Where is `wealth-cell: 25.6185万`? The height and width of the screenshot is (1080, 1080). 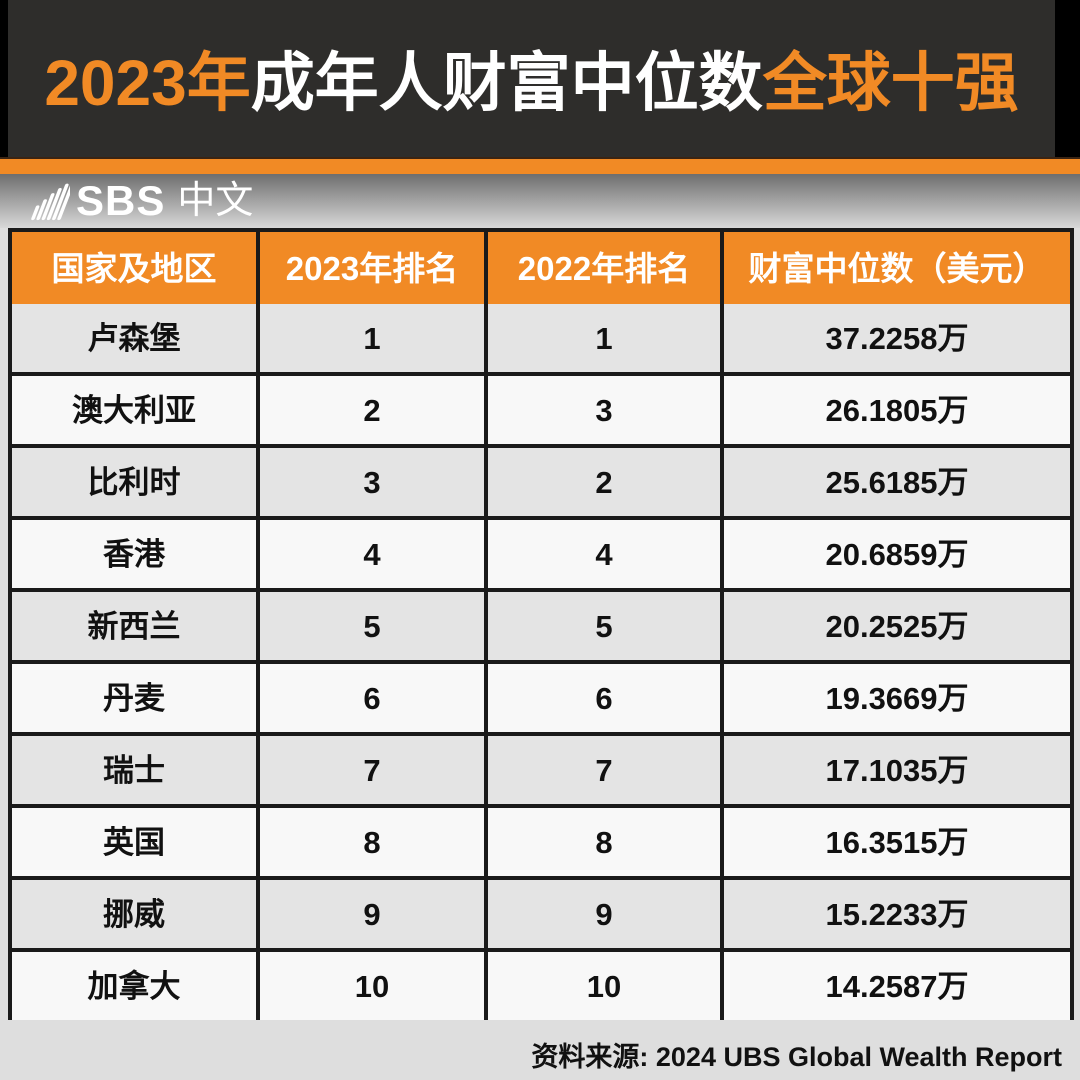 wealth-cell: 25.6185万 is located at coordinates (897, 482).